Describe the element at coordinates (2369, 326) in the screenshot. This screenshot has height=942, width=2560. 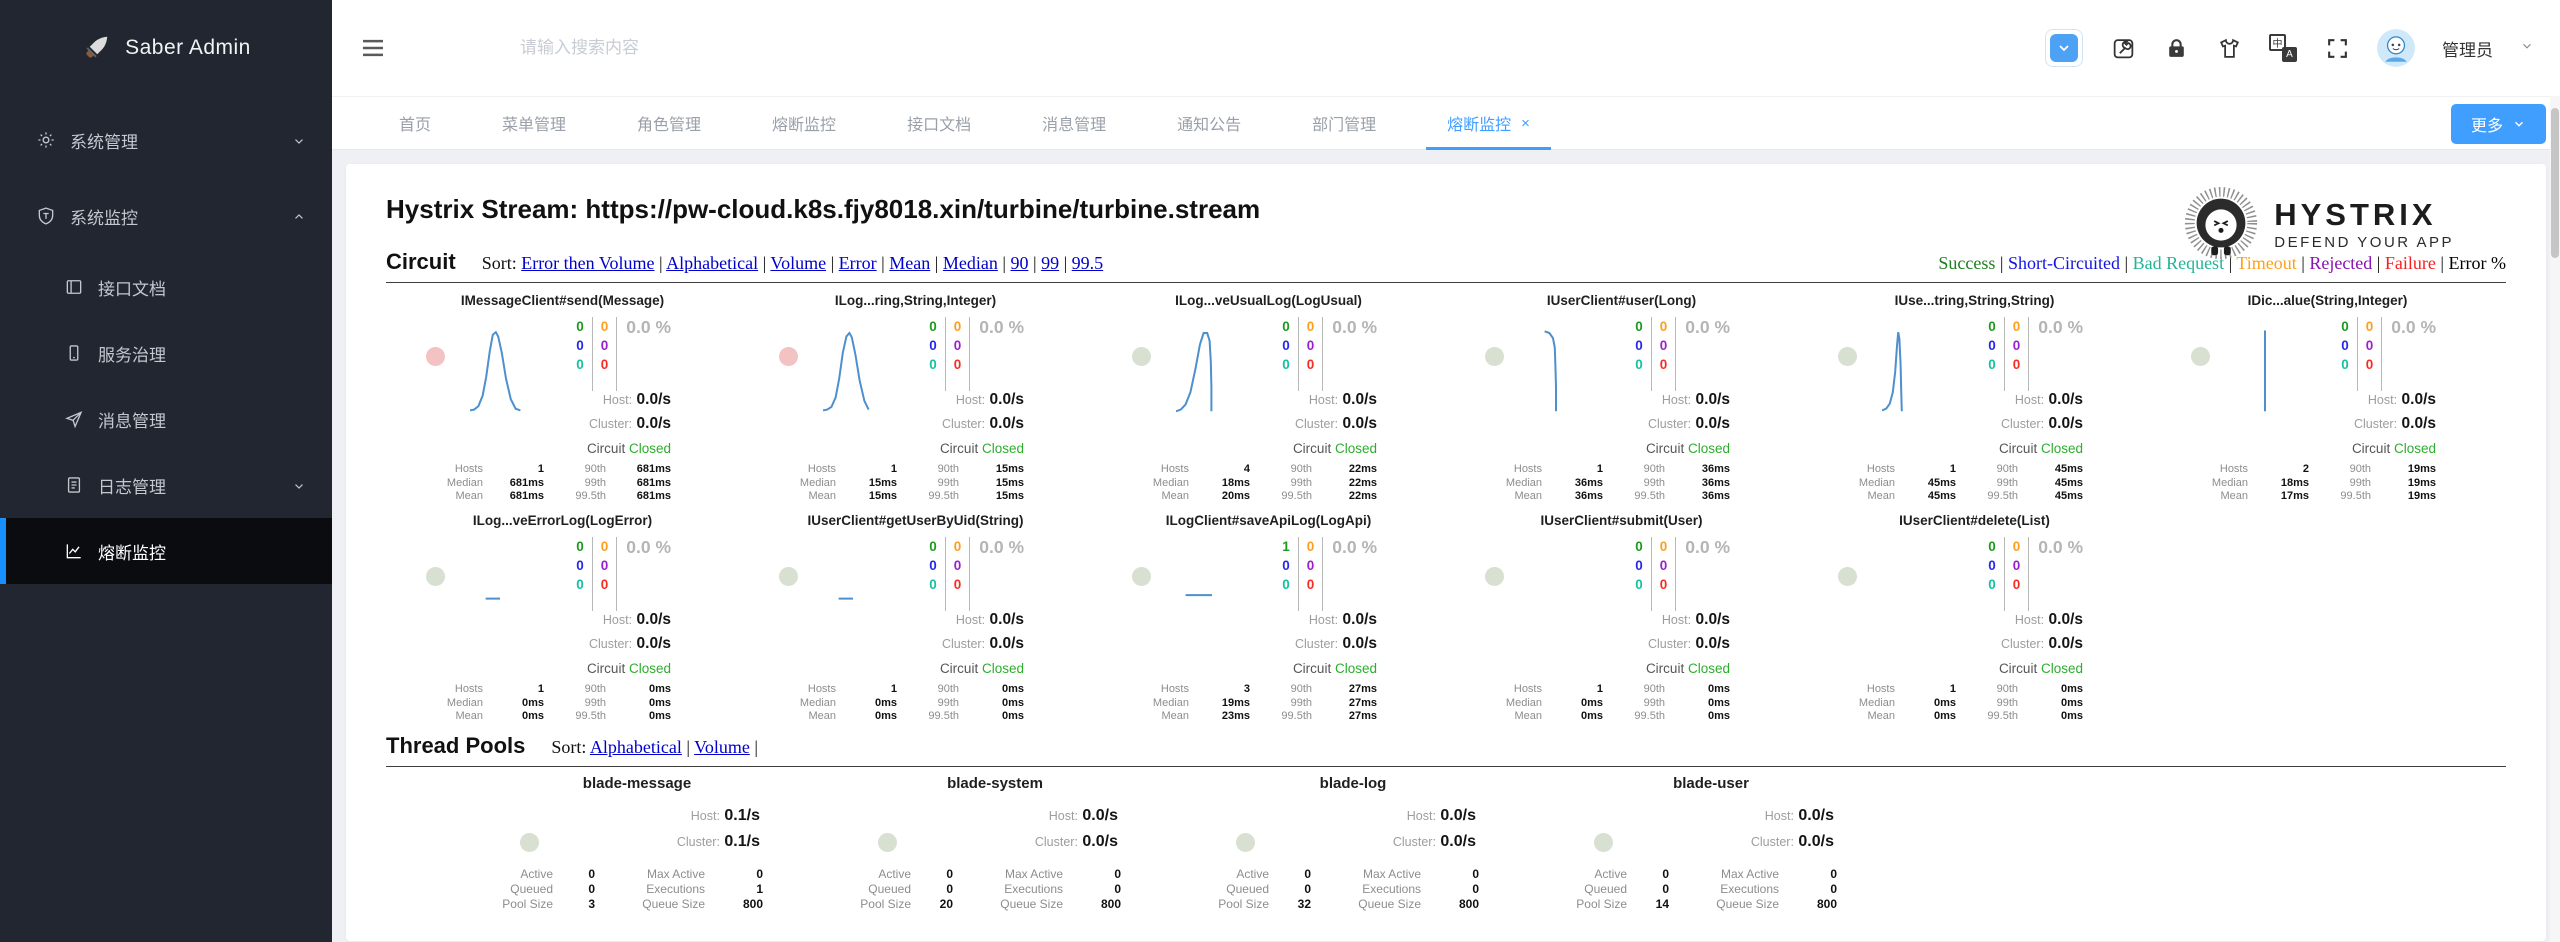
I see `timeout-count: 0` at that location.